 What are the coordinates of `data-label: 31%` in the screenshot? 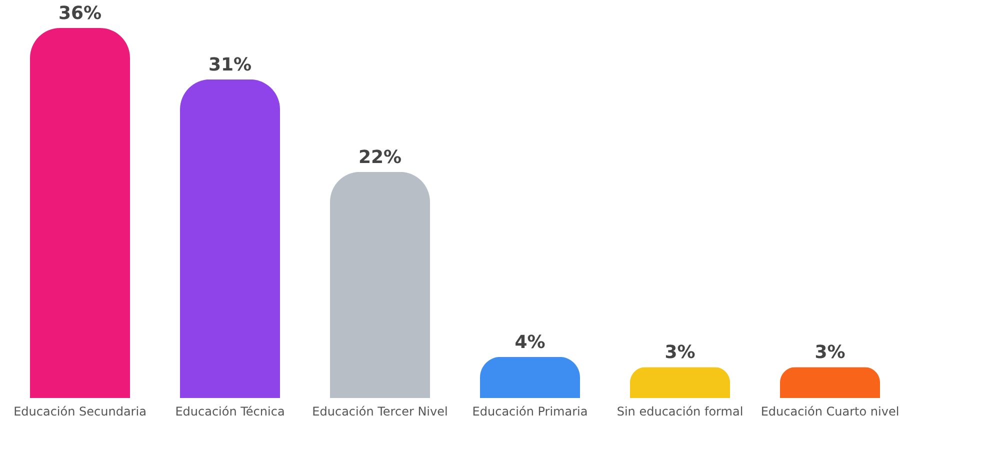 It's located at (230, 65).